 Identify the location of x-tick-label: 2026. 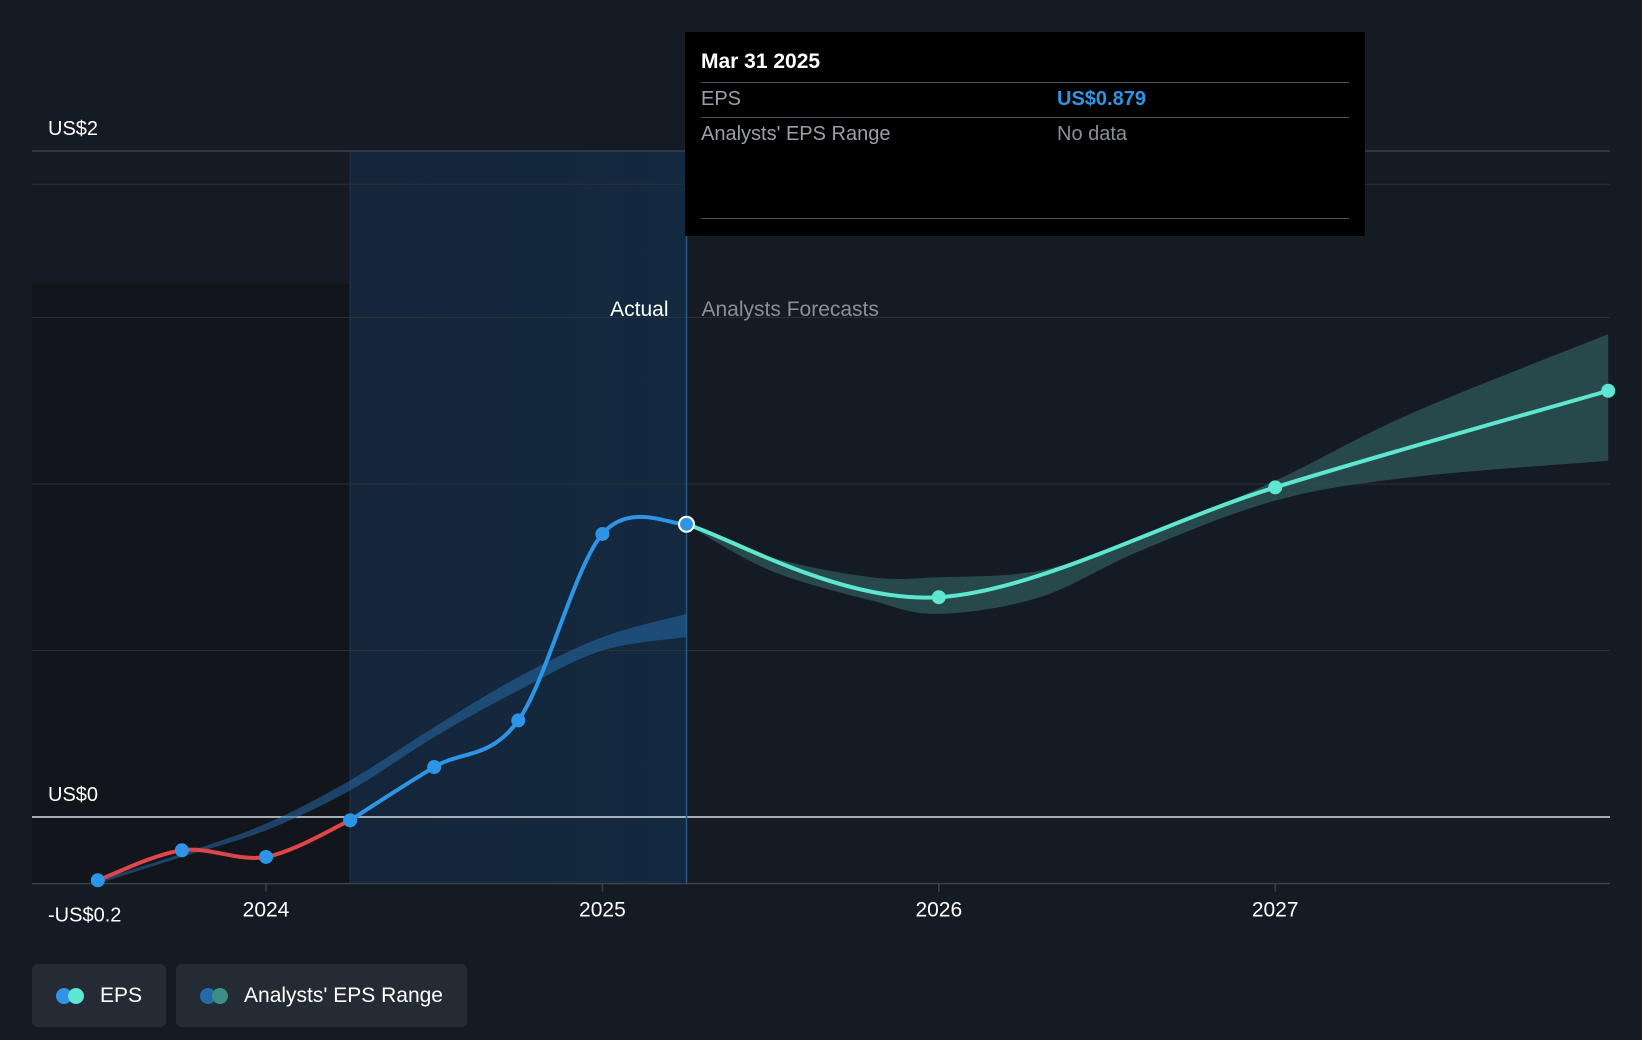
(938, 910).